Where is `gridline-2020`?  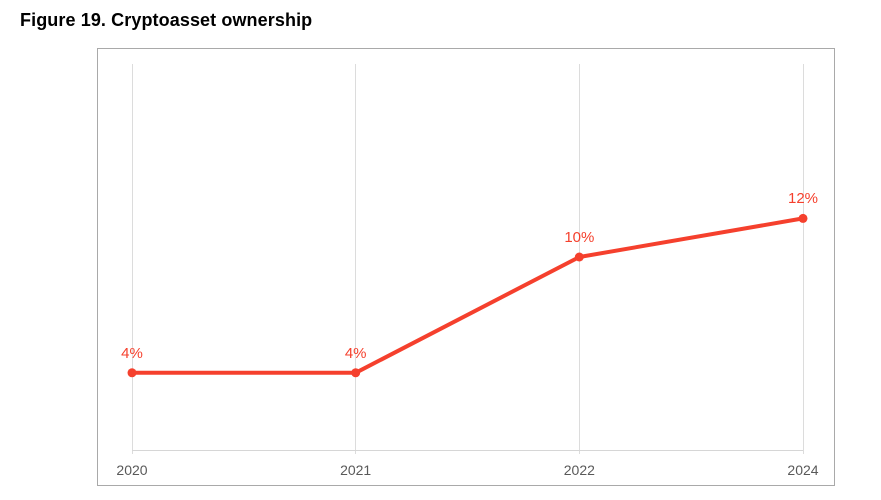 gridline-2020 is located at coordinates (132, 259).